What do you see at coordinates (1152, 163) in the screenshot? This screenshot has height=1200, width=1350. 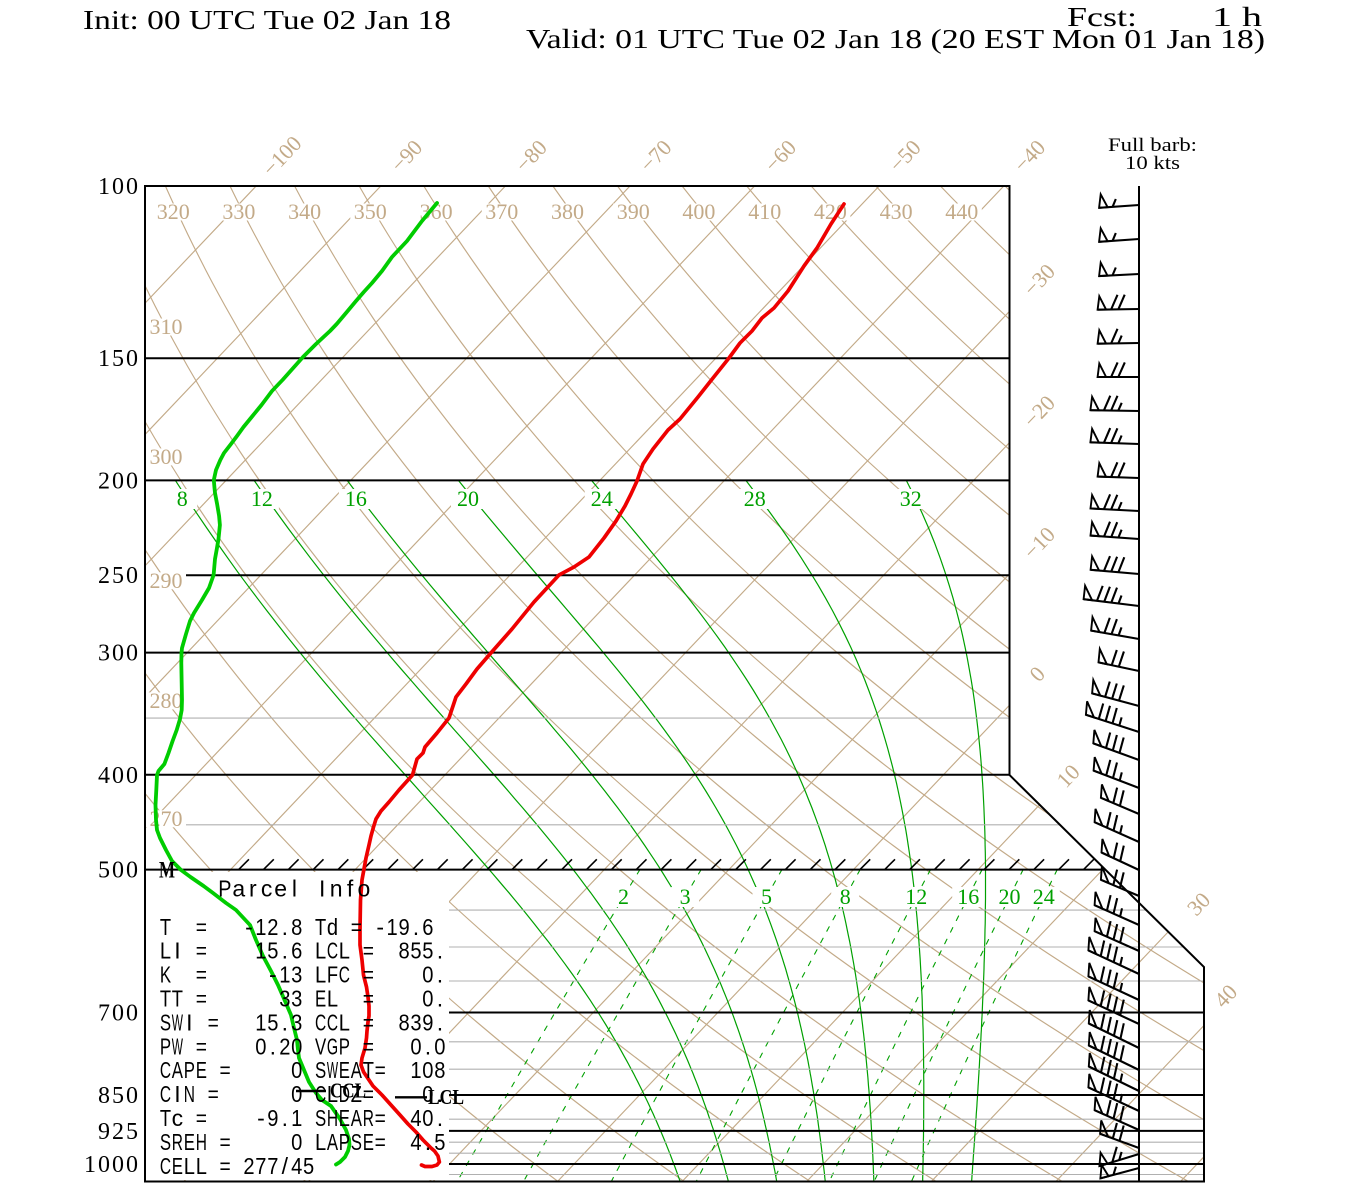 I see `svg-text: 10 kts` at bounding box center [1152, 163].